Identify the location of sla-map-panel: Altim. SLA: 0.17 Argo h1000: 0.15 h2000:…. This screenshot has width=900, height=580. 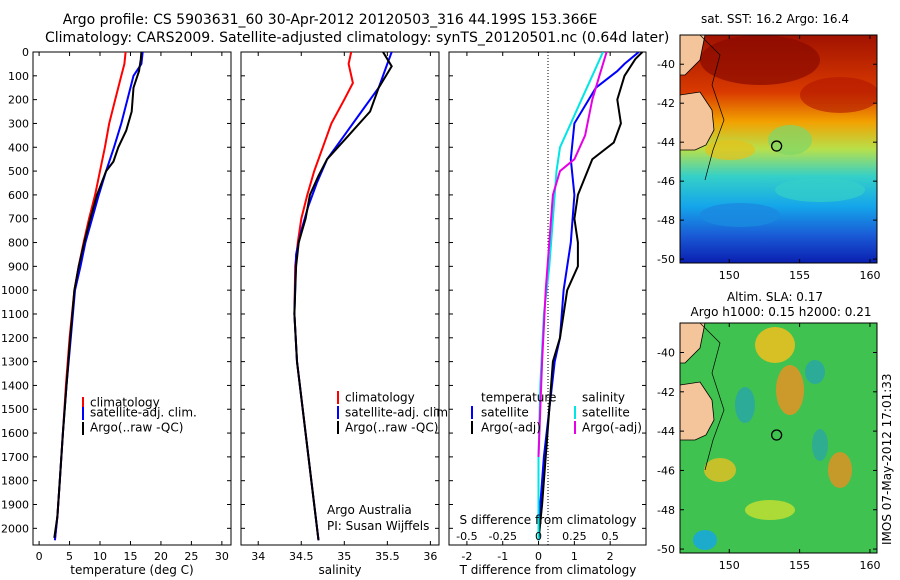
(768, 431).